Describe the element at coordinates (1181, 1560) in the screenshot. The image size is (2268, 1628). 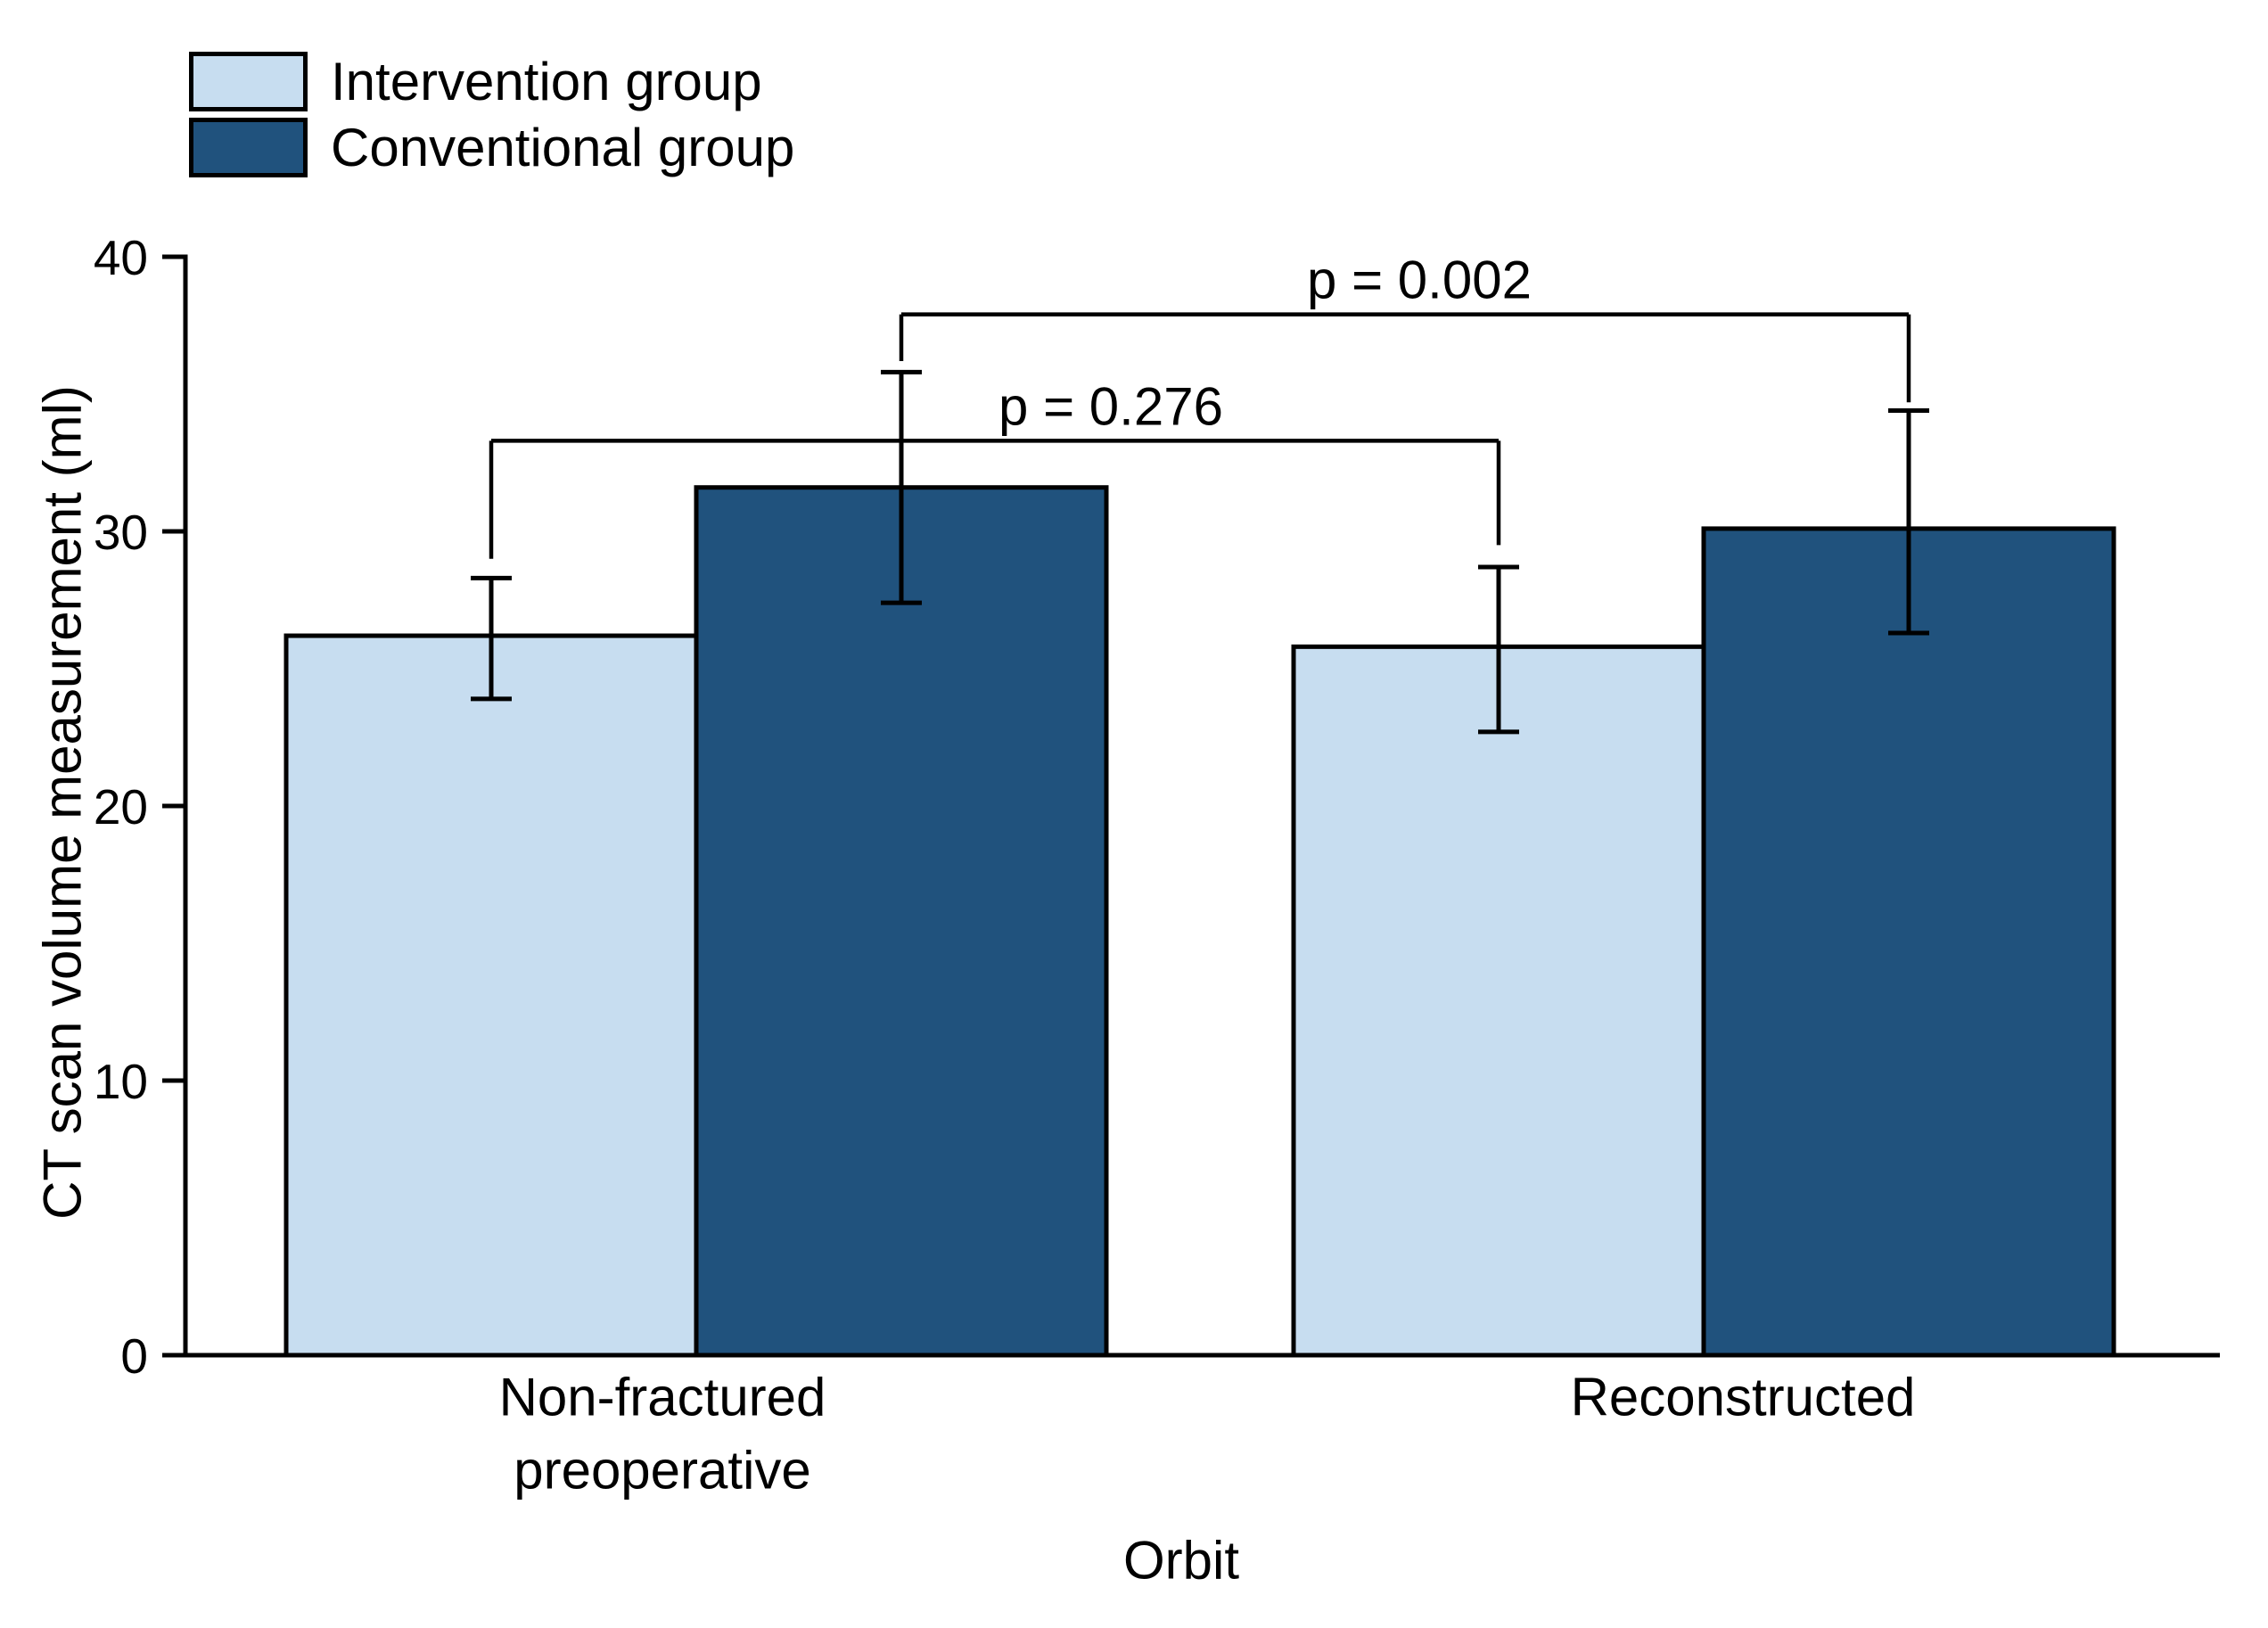
I see `x-axis-title: Orbit` at that location.